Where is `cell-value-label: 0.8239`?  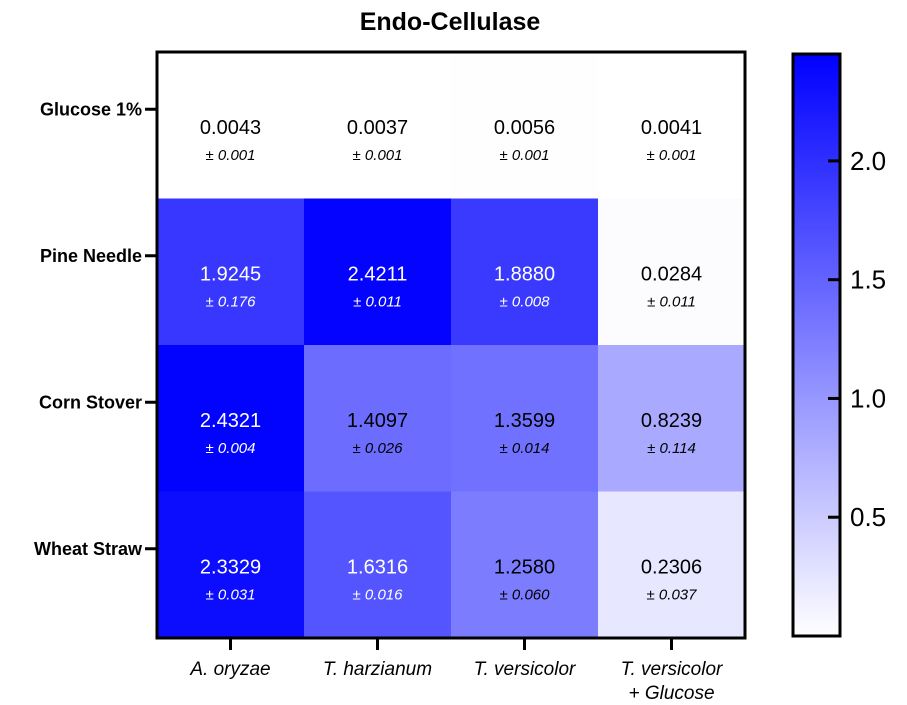
cell-value-label: 0.8239 is located at coordinates (671, 421).